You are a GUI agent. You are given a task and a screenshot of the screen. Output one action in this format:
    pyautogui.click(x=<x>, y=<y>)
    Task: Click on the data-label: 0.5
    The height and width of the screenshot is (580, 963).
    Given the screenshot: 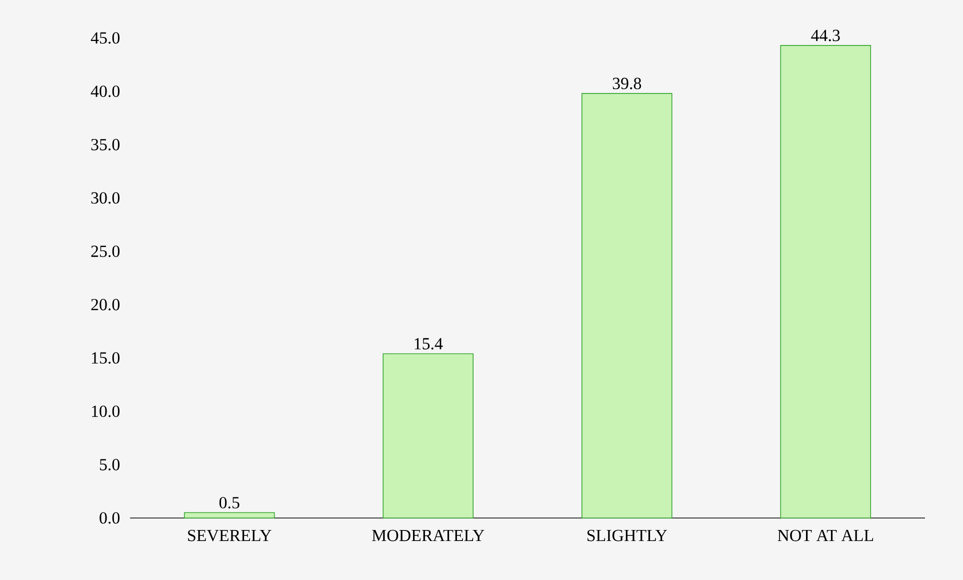 What is the action you would take?
    pyautogui.click(x=229, y=502)
    